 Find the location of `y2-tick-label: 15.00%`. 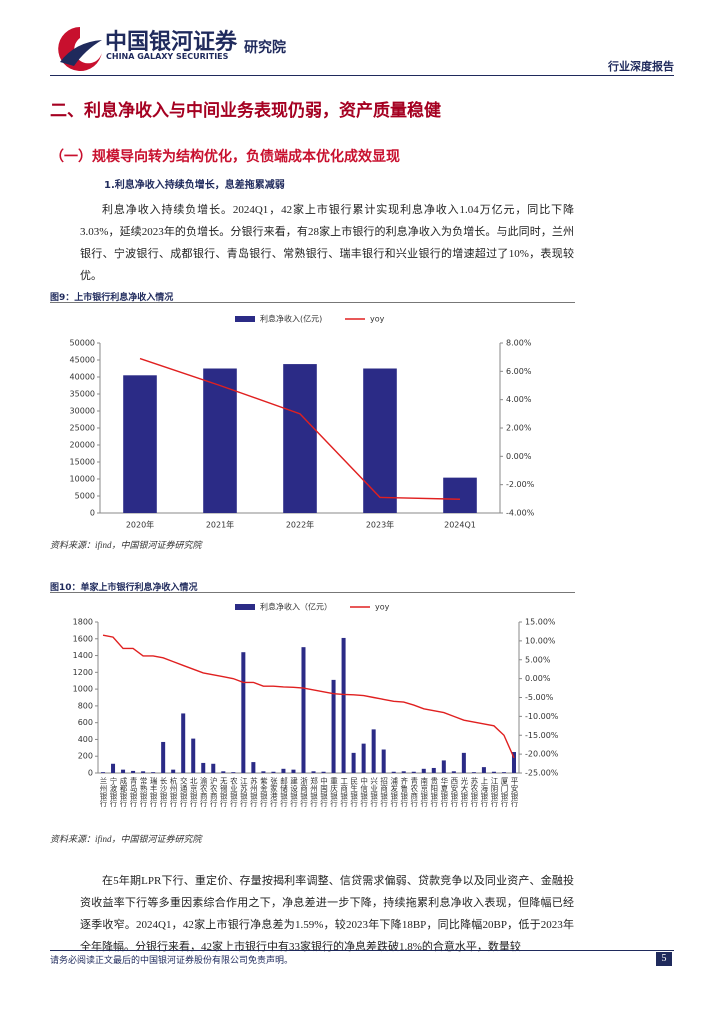

y2-tick-label: 15.00% is located at coordinates (540, 622).